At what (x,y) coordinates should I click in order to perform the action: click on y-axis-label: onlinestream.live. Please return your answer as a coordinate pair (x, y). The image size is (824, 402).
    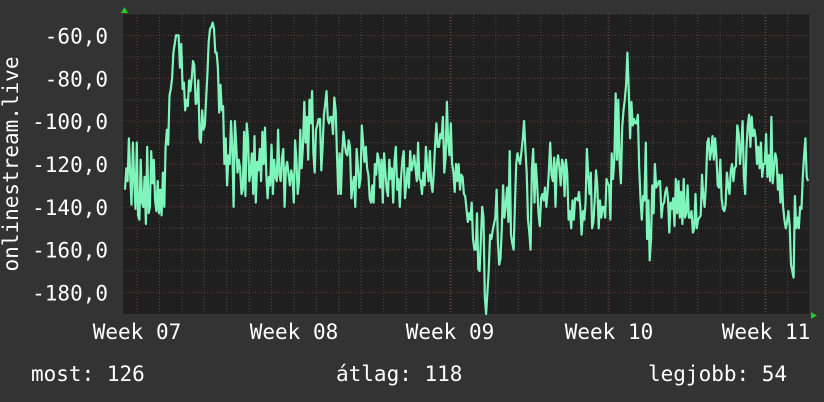
    Looking at the image, I should click on (11, 164).